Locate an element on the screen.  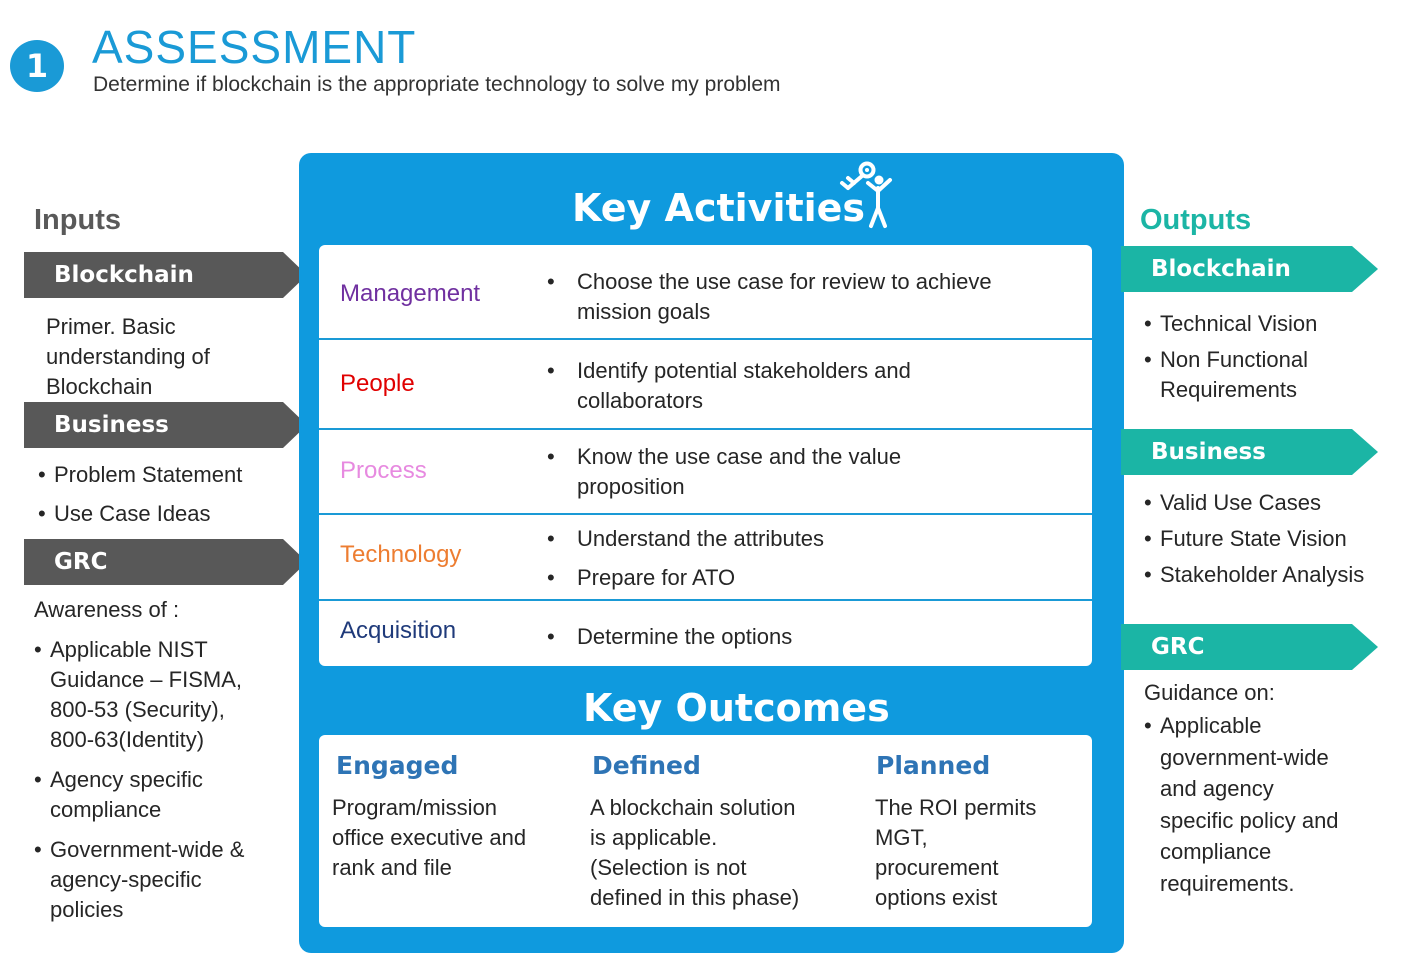
text-line: A blockchain solution is located at coordinates (693, 807).